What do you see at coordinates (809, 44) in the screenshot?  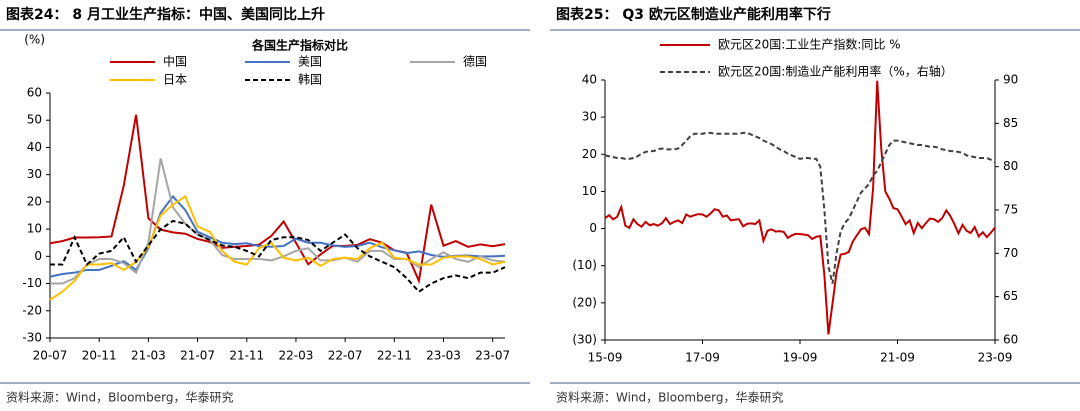 I see `legend-label: 欧元区20国:工业生产指数:同比 %` at bounding box center [809, 44].